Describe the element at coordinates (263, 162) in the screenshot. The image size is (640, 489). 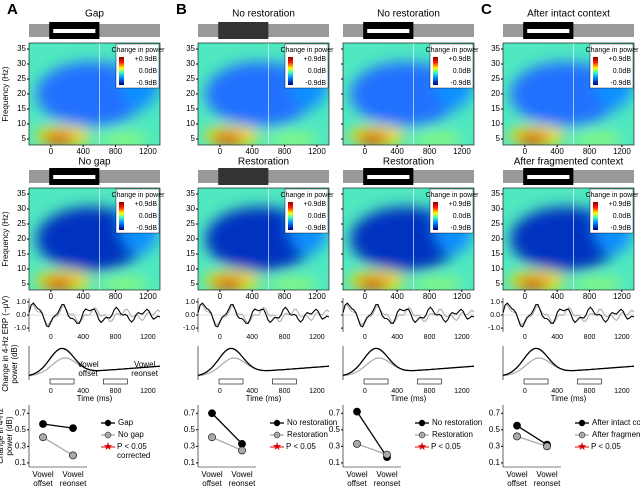
I see `heatmap-title: Restoration` at that location.